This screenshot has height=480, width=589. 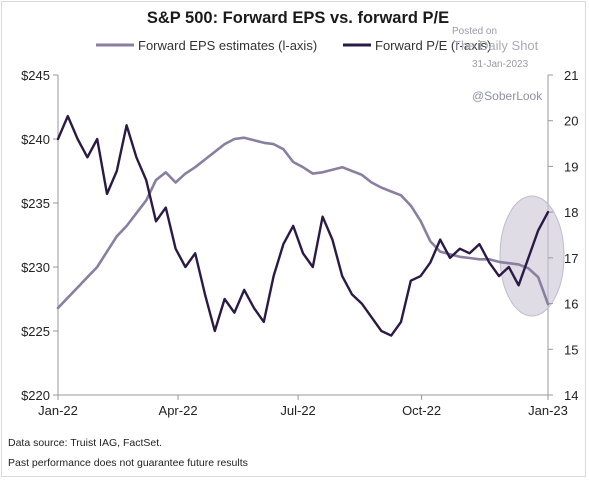 I want to click on watermark-brand: The Daily Shot, so click(x=496, y=45).